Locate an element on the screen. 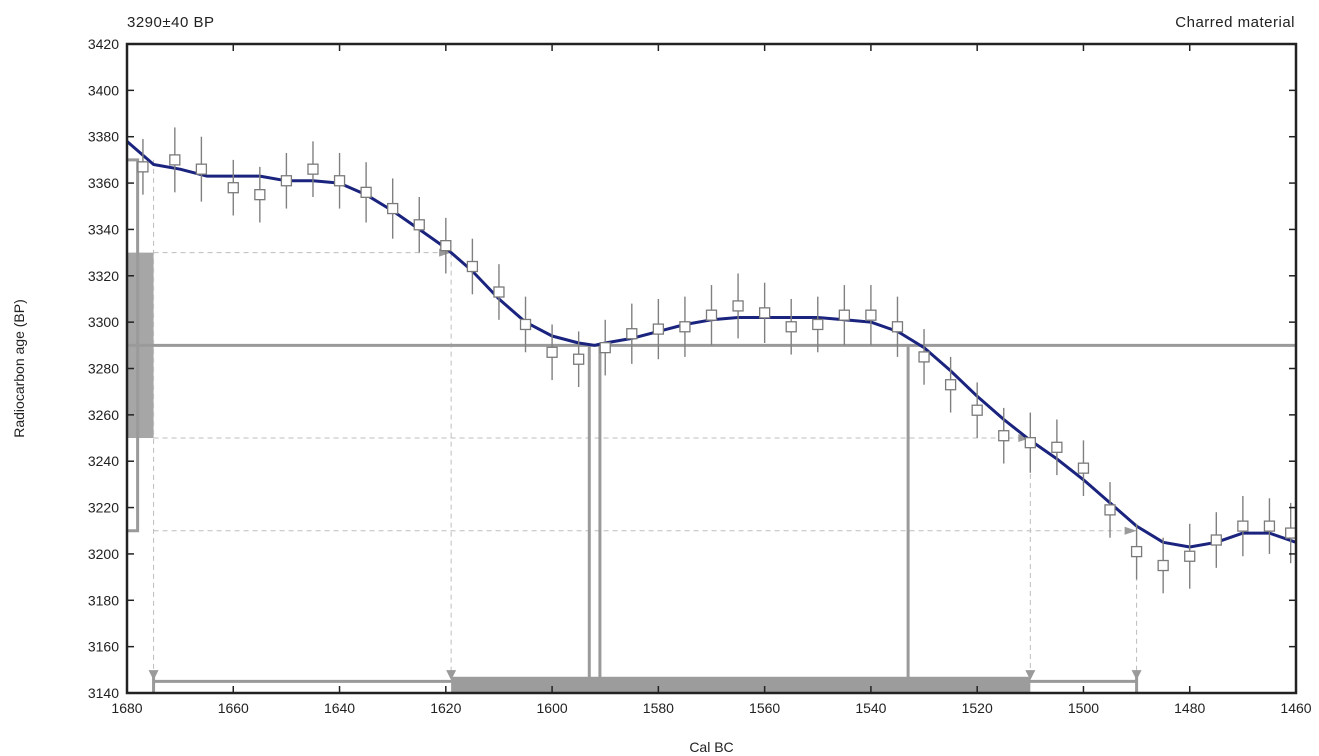 The height and width of the screenshot is (756, 1319). x-tick-label: 1560 is located at coordinates (764, 708).